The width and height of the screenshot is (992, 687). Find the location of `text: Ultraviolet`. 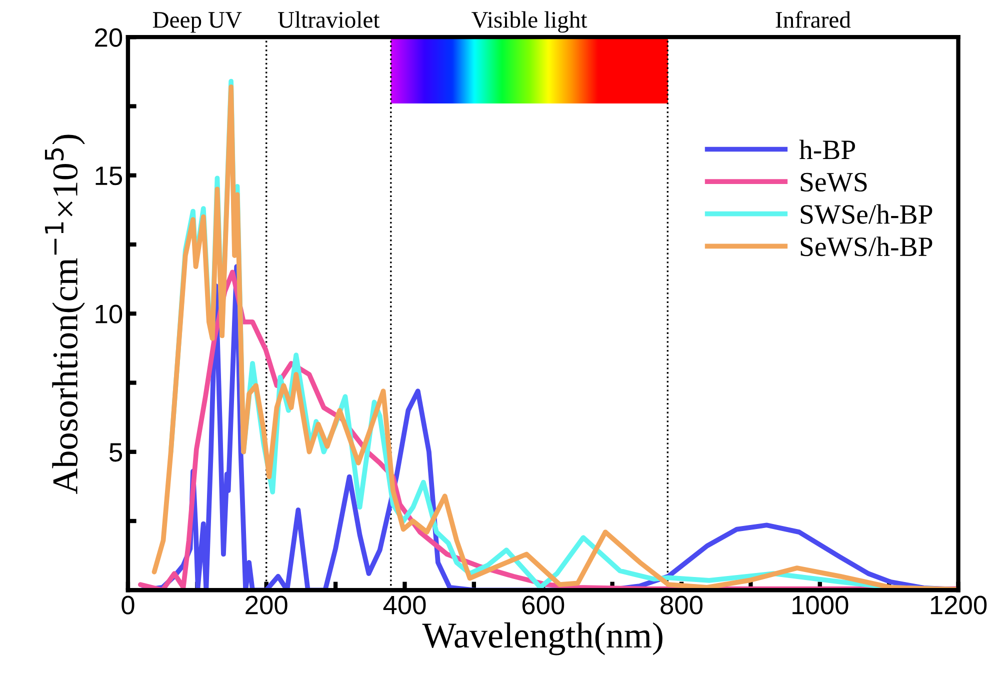

text: Ultraviolet is located at coordinates (329, 19).